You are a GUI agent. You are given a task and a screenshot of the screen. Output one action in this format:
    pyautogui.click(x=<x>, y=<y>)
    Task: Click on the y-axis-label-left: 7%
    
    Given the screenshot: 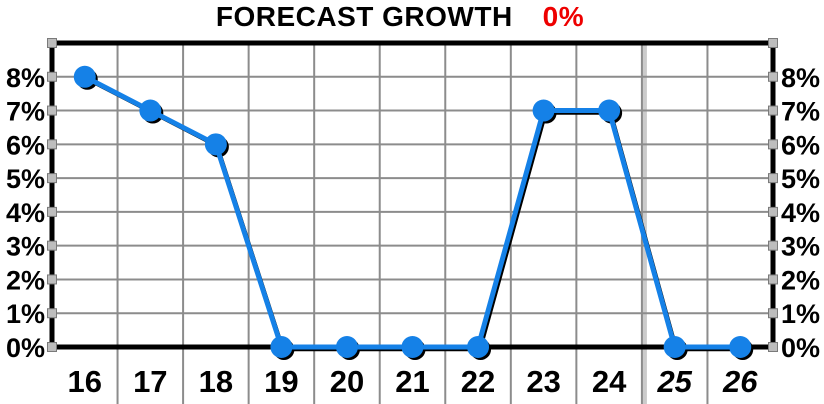 What is the action you would take?
    pyautogui.click(x=25, y=112)
    